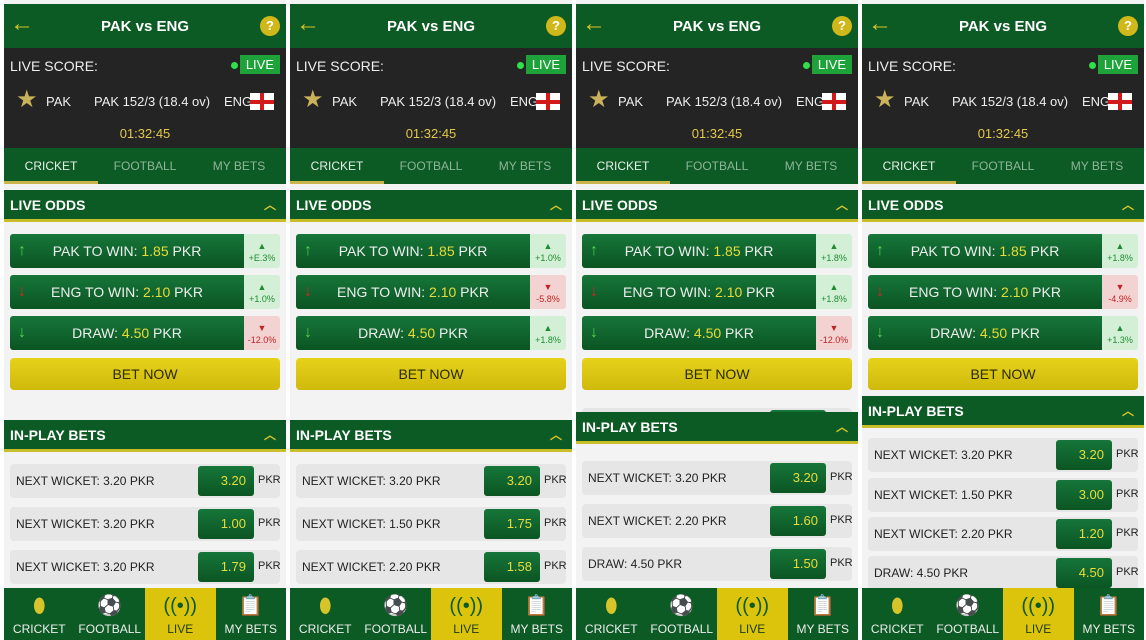 This screenshot has height=640, width=1146. What do you see at coordinates (798, 564) in the screenshot?
I see `odds-value-button: 1.50` at bounding box center [798, 564].